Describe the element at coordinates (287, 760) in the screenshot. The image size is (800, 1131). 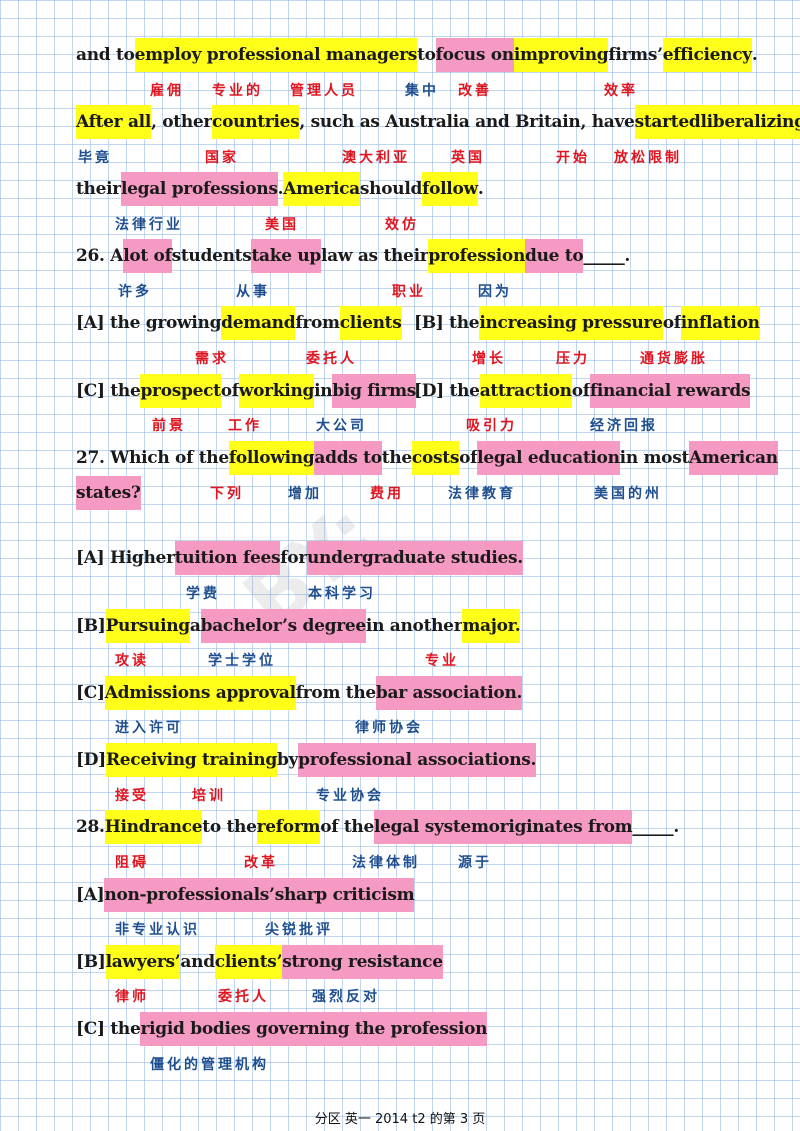
I see `text-plain: by` at that location.